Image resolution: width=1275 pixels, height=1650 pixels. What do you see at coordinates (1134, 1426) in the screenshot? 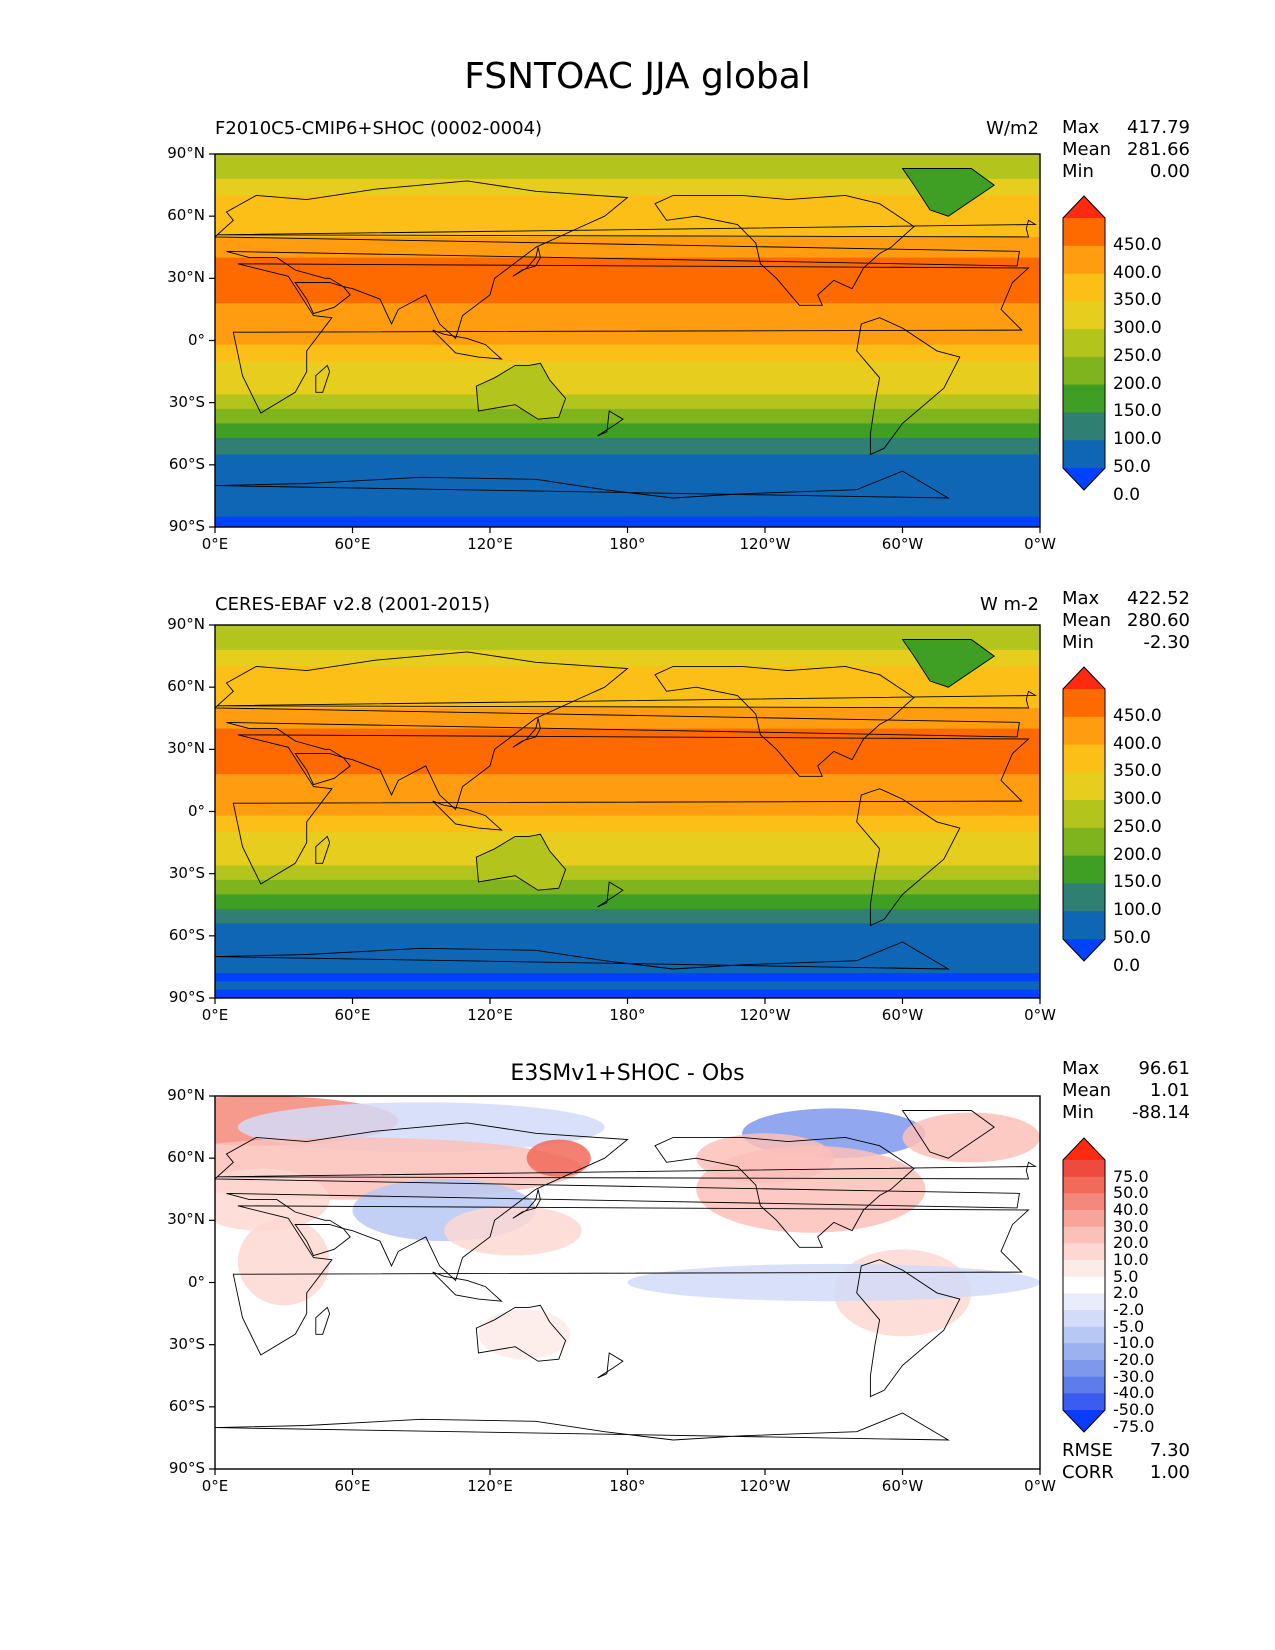
I see `colorbar-label: -75.0` at bounding box center [1134, 1426].